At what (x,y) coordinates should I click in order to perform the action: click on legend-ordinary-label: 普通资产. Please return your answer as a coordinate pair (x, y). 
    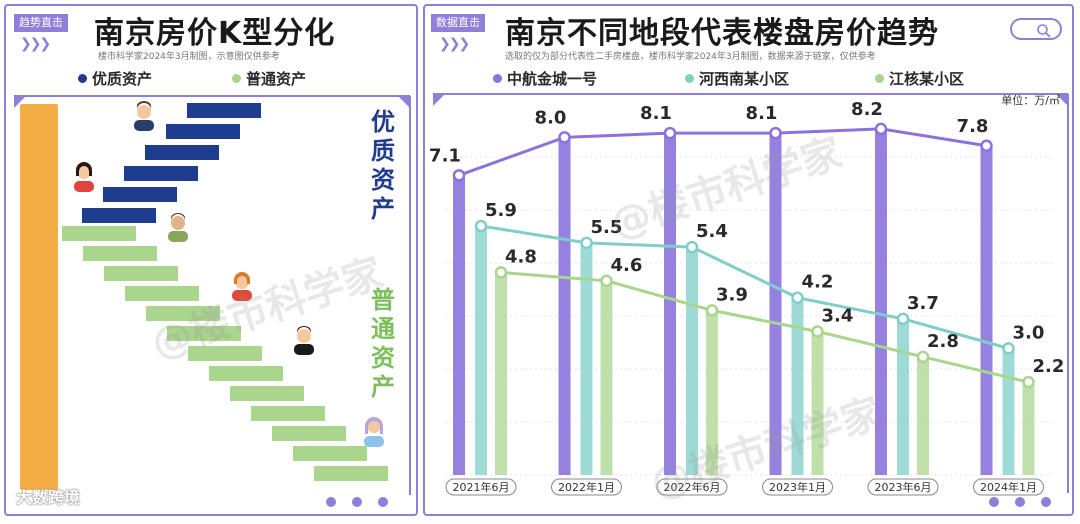
    Looking at the image, I should click on (276, 79).